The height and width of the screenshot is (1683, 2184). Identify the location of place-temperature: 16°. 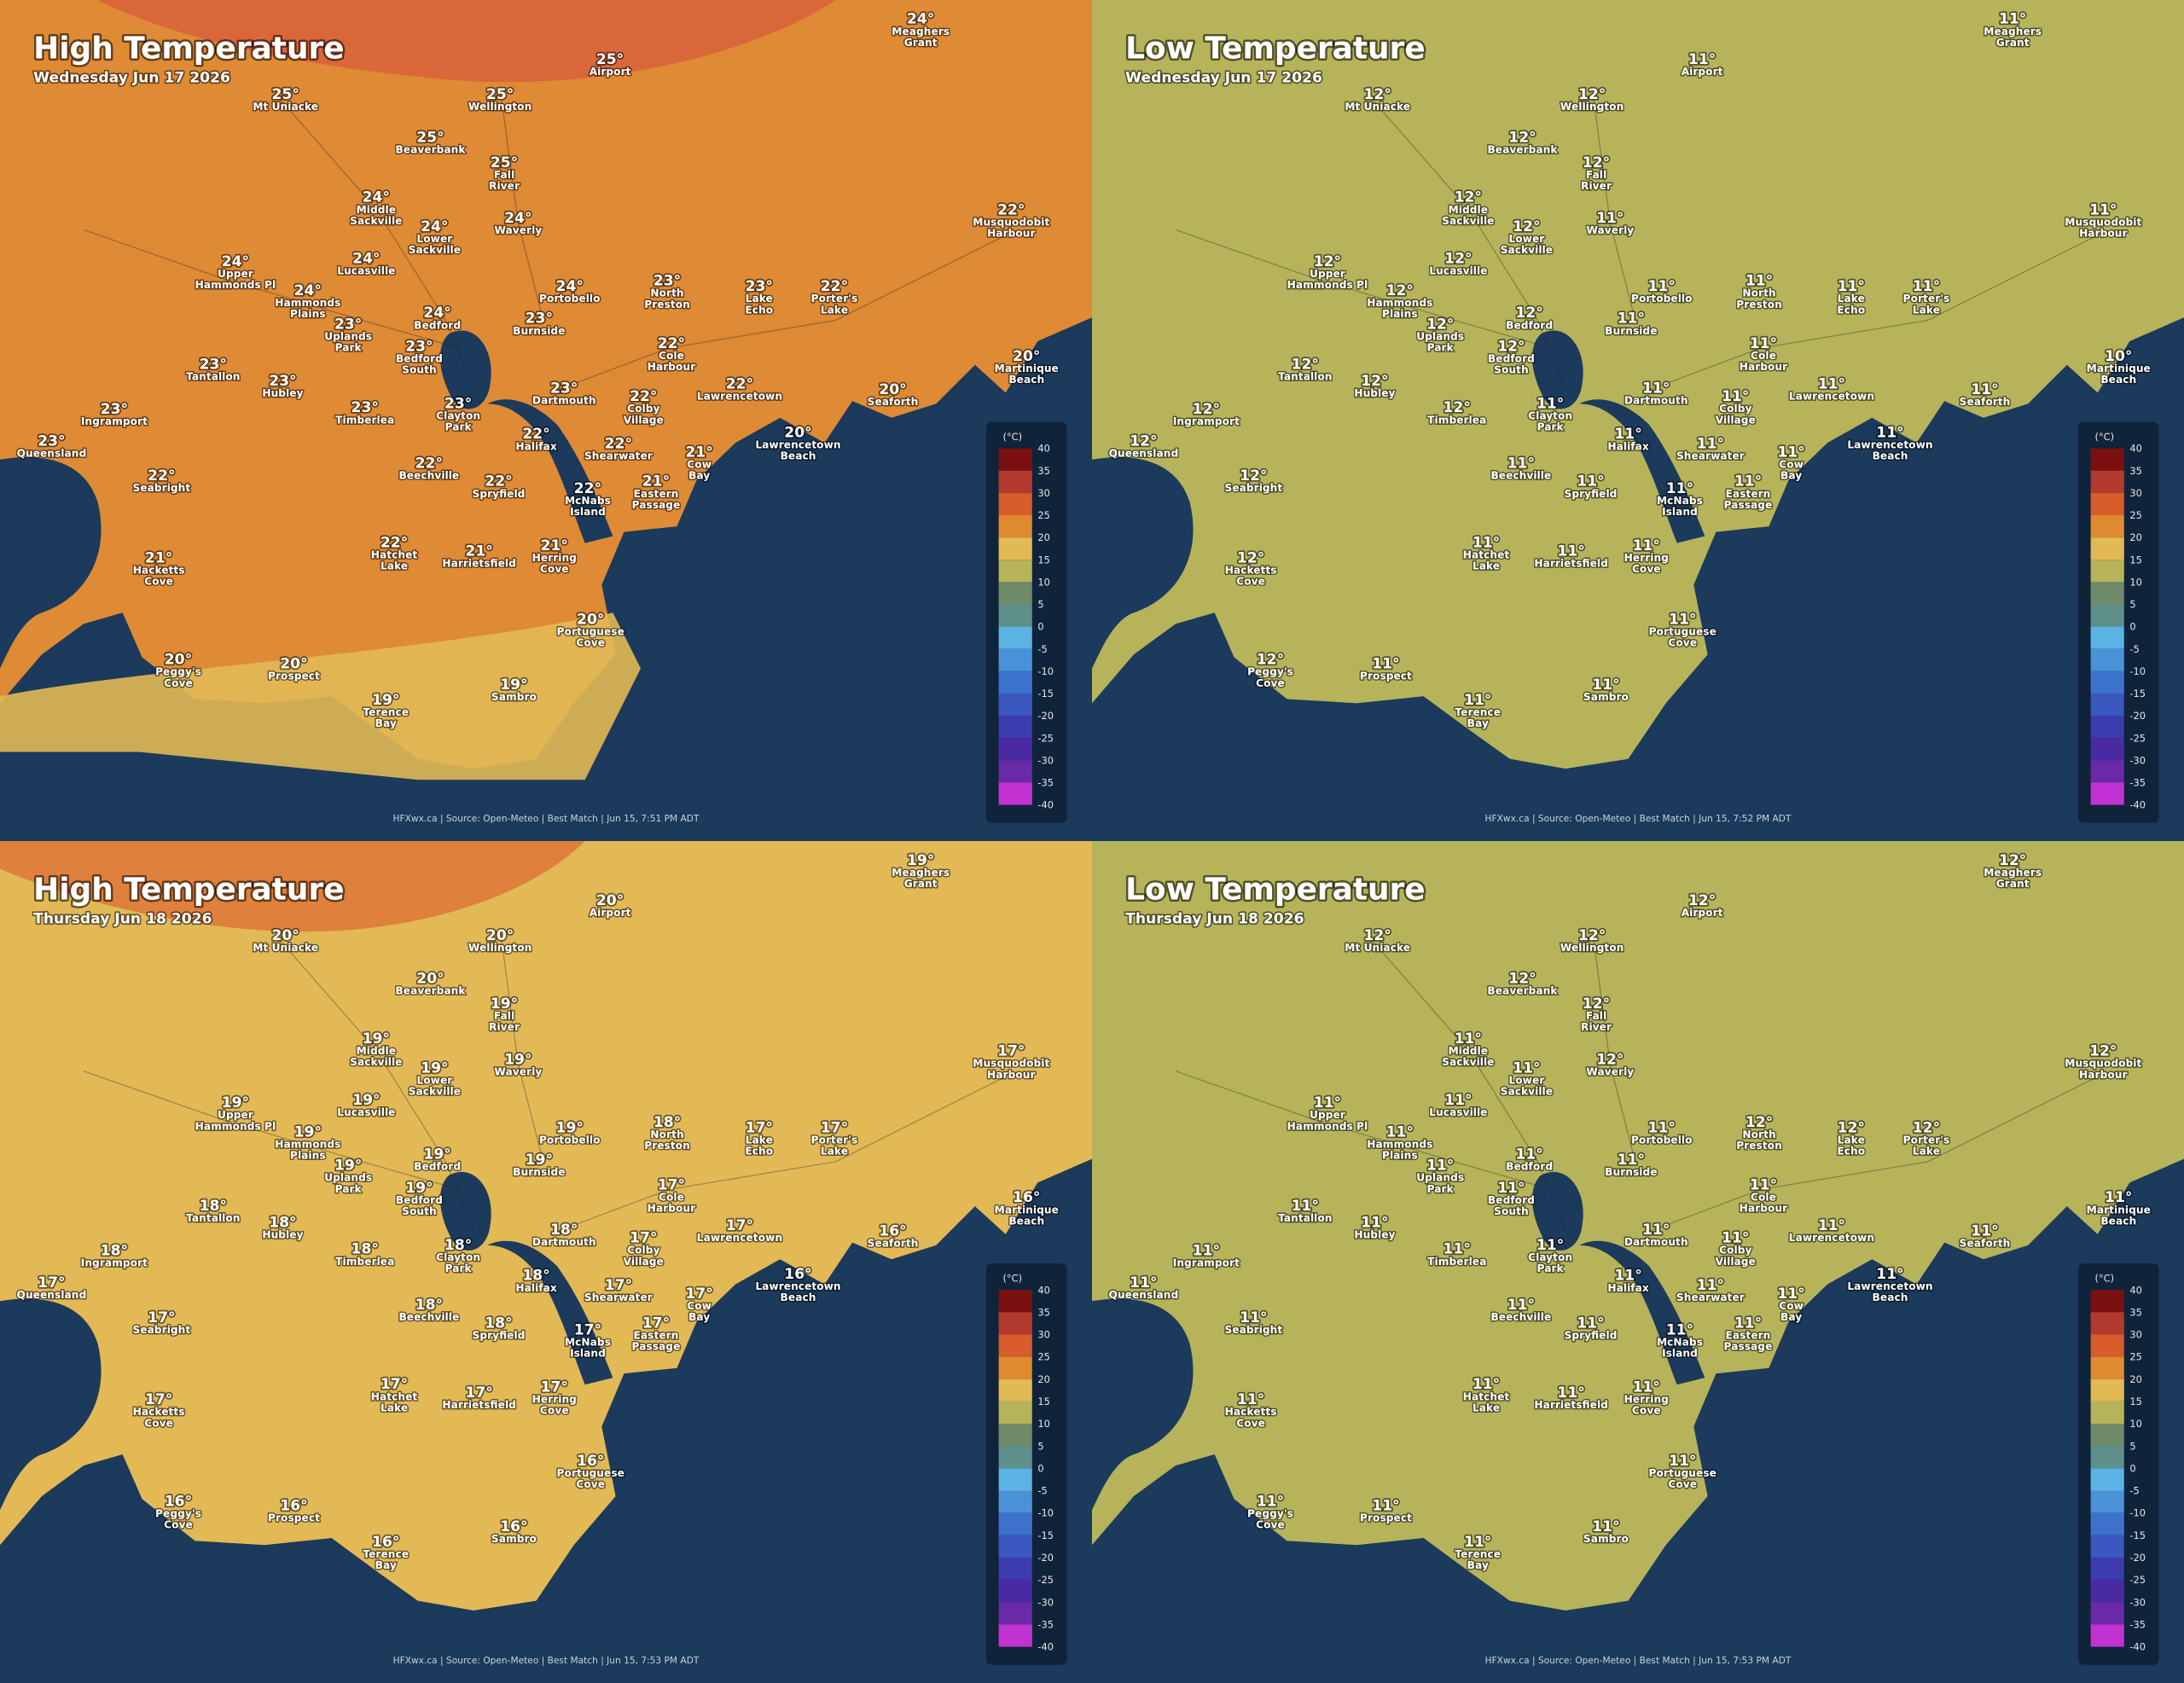
(590, 1461).